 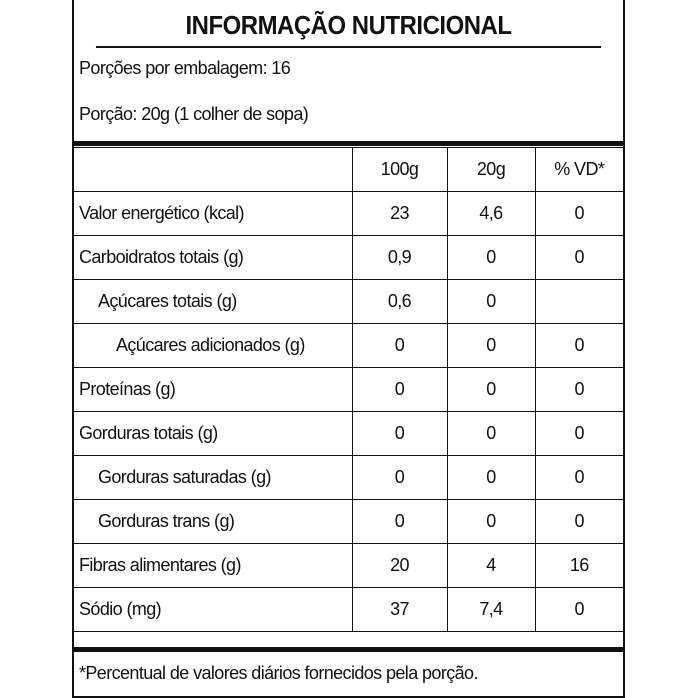 What do you see at coordinates (213, 609) in the screenshot?
I see `nutrient-name: Sódio (mg)` at bounding box center [213, 609].